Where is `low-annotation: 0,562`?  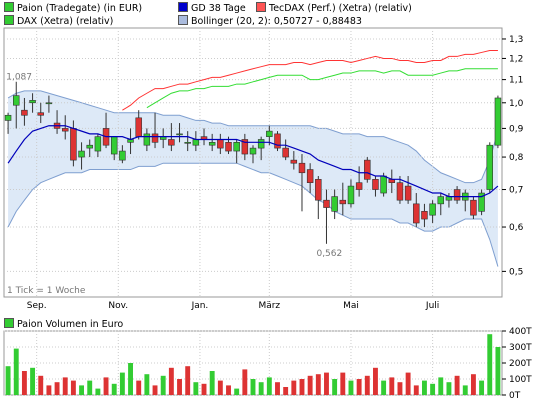
low-annotation: 0,562 is located at coordinates (329, 254).